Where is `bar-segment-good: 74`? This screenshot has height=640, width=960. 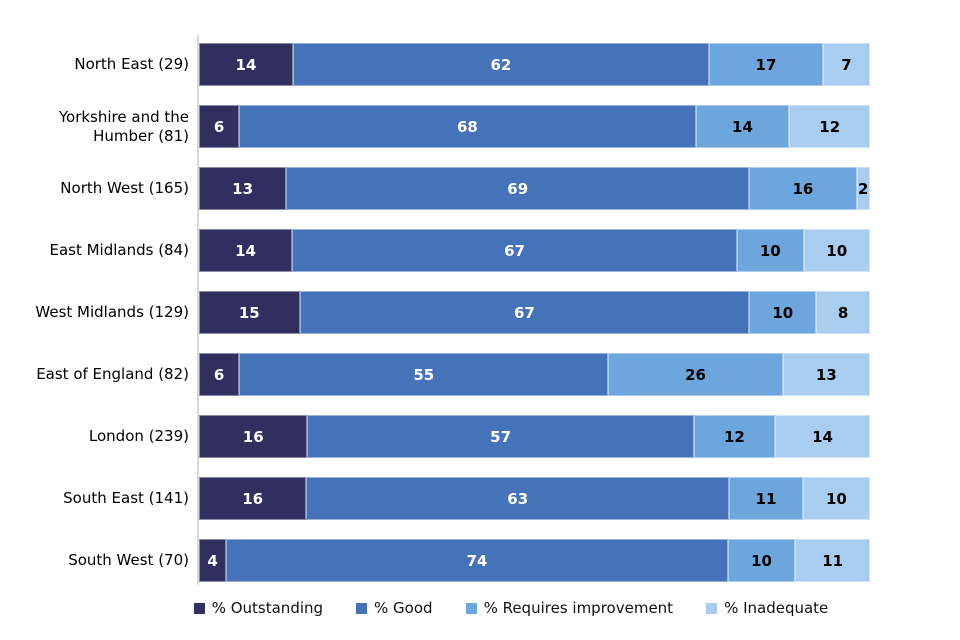 bar-segment-good: 74 is located at coordinates (477, 560).